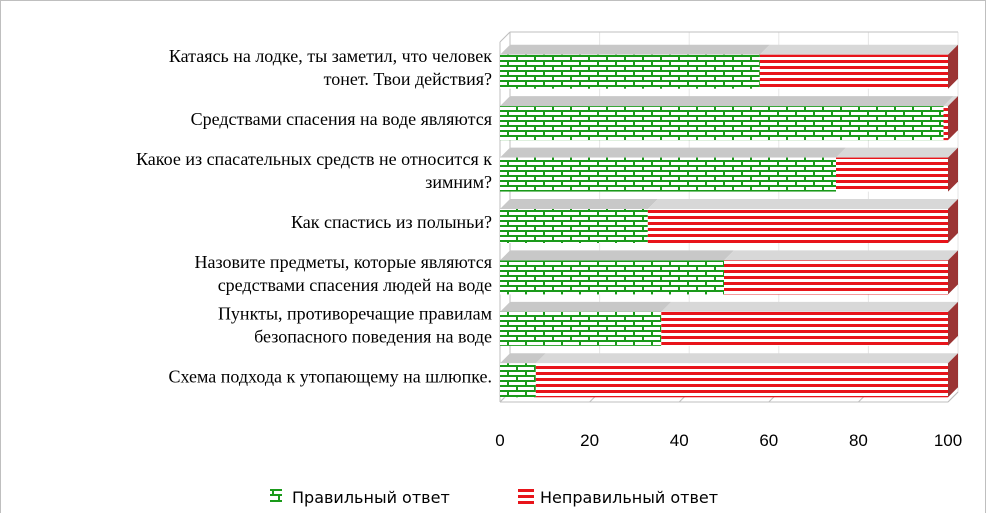 The height and width of the screenshot is (513, 986). Describe the element at coordinates (355, 285) in the screenshot. I see `category-label: средствами спасения людей на воде` at that location.